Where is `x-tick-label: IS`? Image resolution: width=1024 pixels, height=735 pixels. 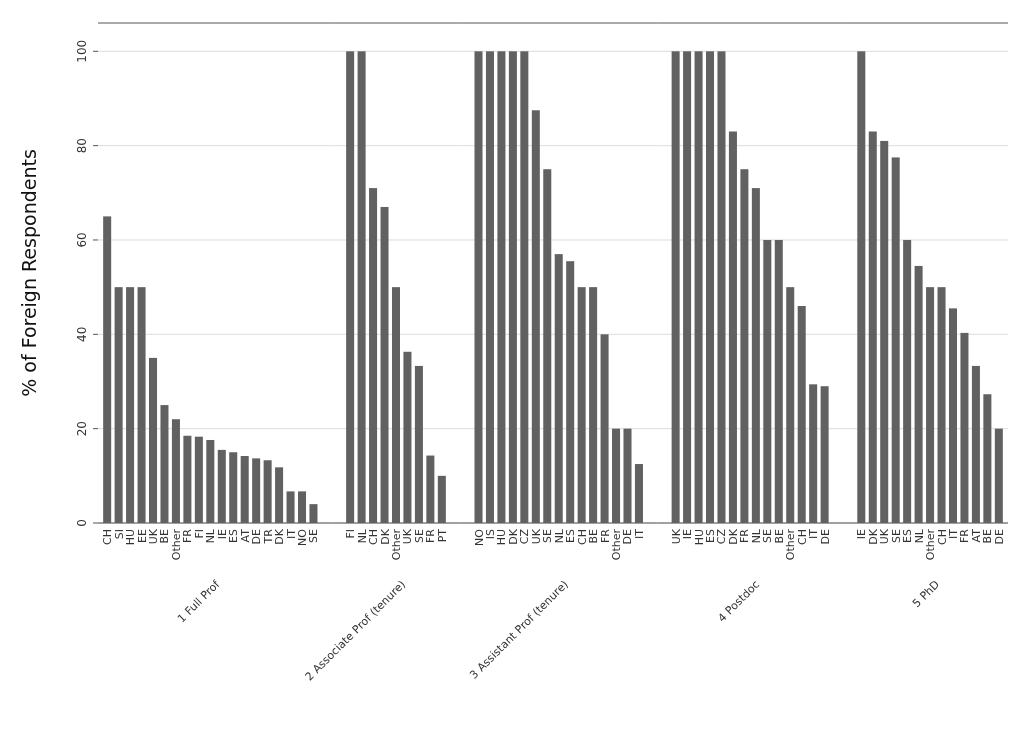
x-tick-label: IS is located at coordinates (490, 534).